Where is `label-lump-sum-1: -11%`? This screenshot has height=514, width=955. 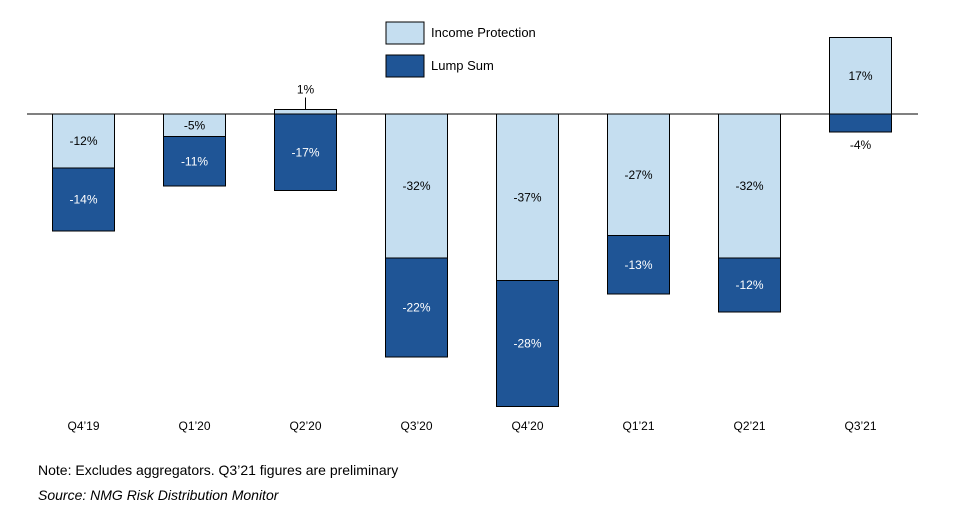 label-lump-sum-1: -11% is located at coordinates (194, 161).